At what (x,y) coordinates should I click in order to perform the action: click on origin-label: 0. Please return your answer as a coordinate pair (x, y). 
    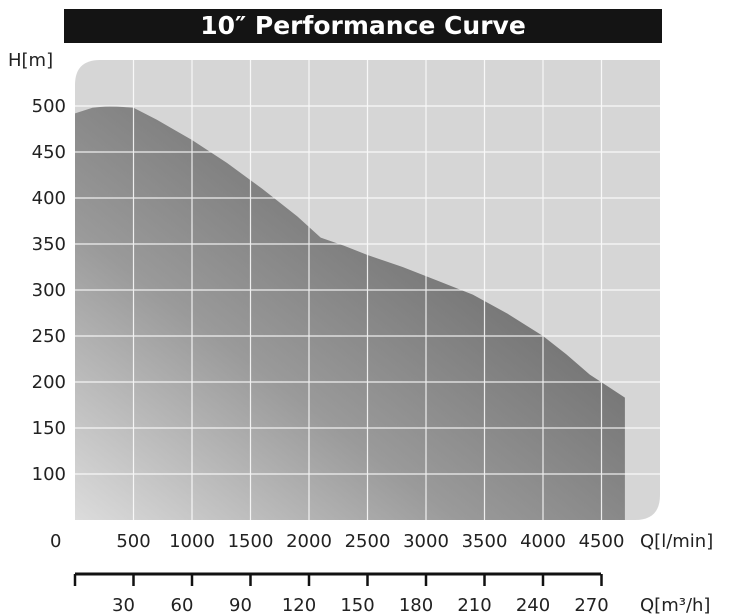
    Looking at the image, I should click on (55, 541).